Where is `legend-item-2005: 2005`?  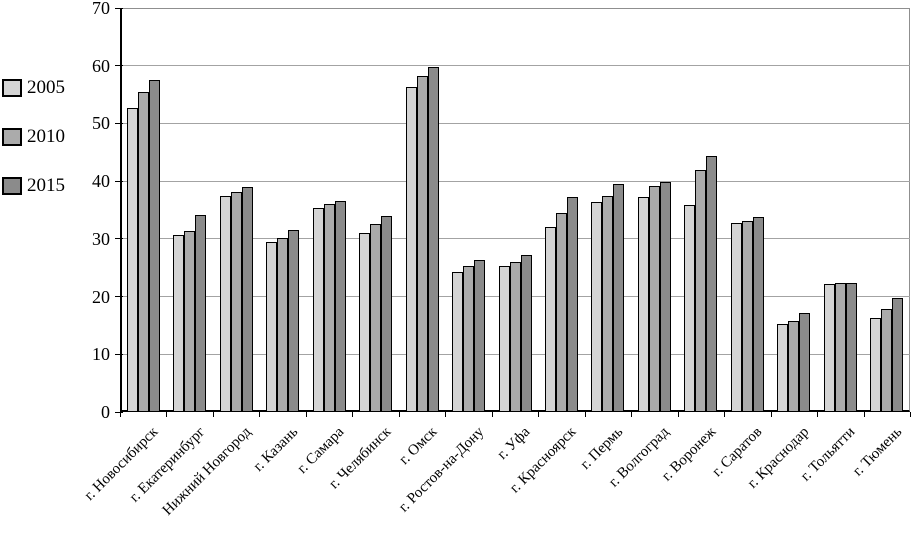
legend-item-2005: 2005 is located at coordinates (33, 87).